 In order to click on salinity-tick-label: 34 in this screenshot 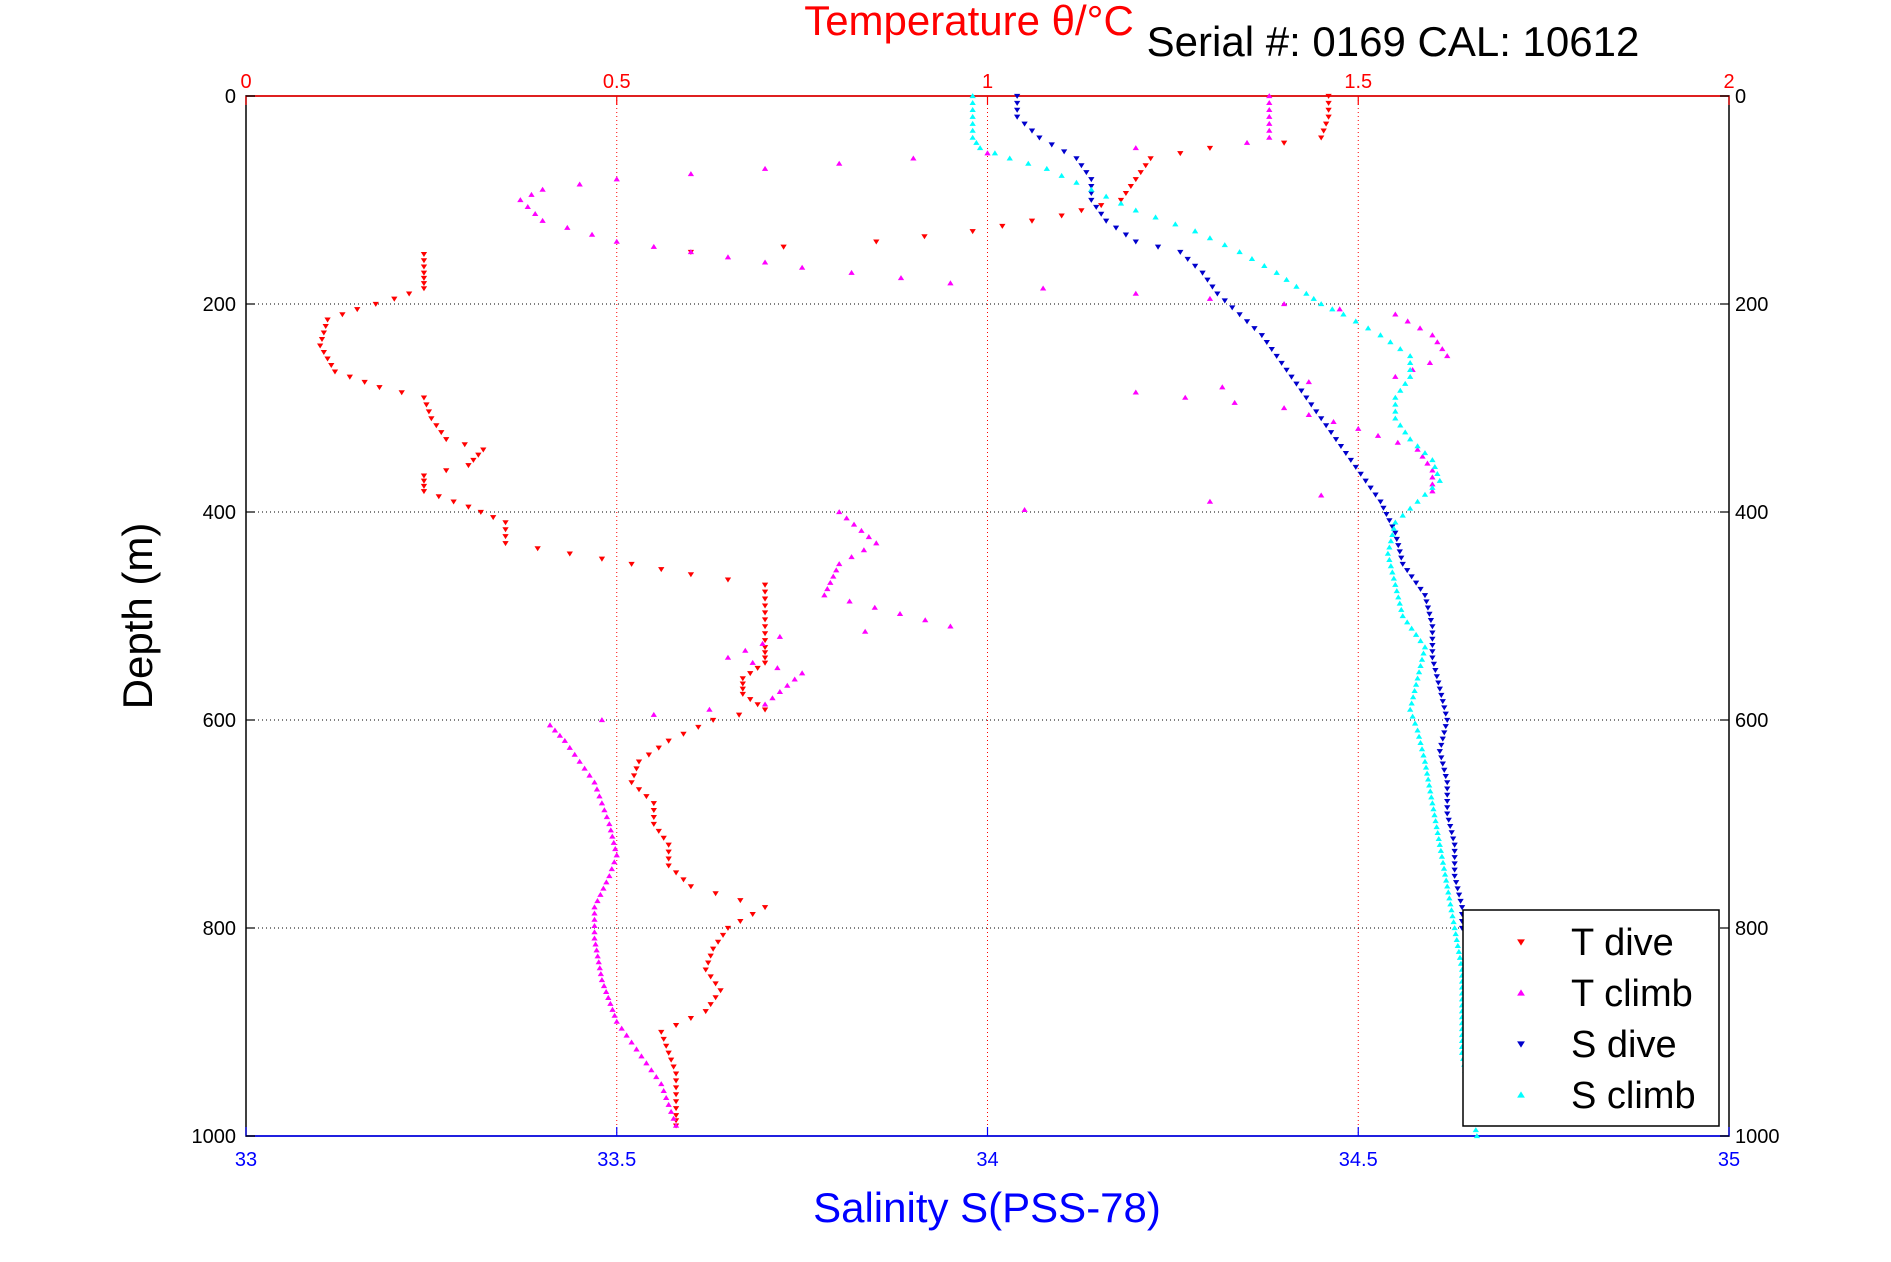, I will do `click(987, 1160)`.